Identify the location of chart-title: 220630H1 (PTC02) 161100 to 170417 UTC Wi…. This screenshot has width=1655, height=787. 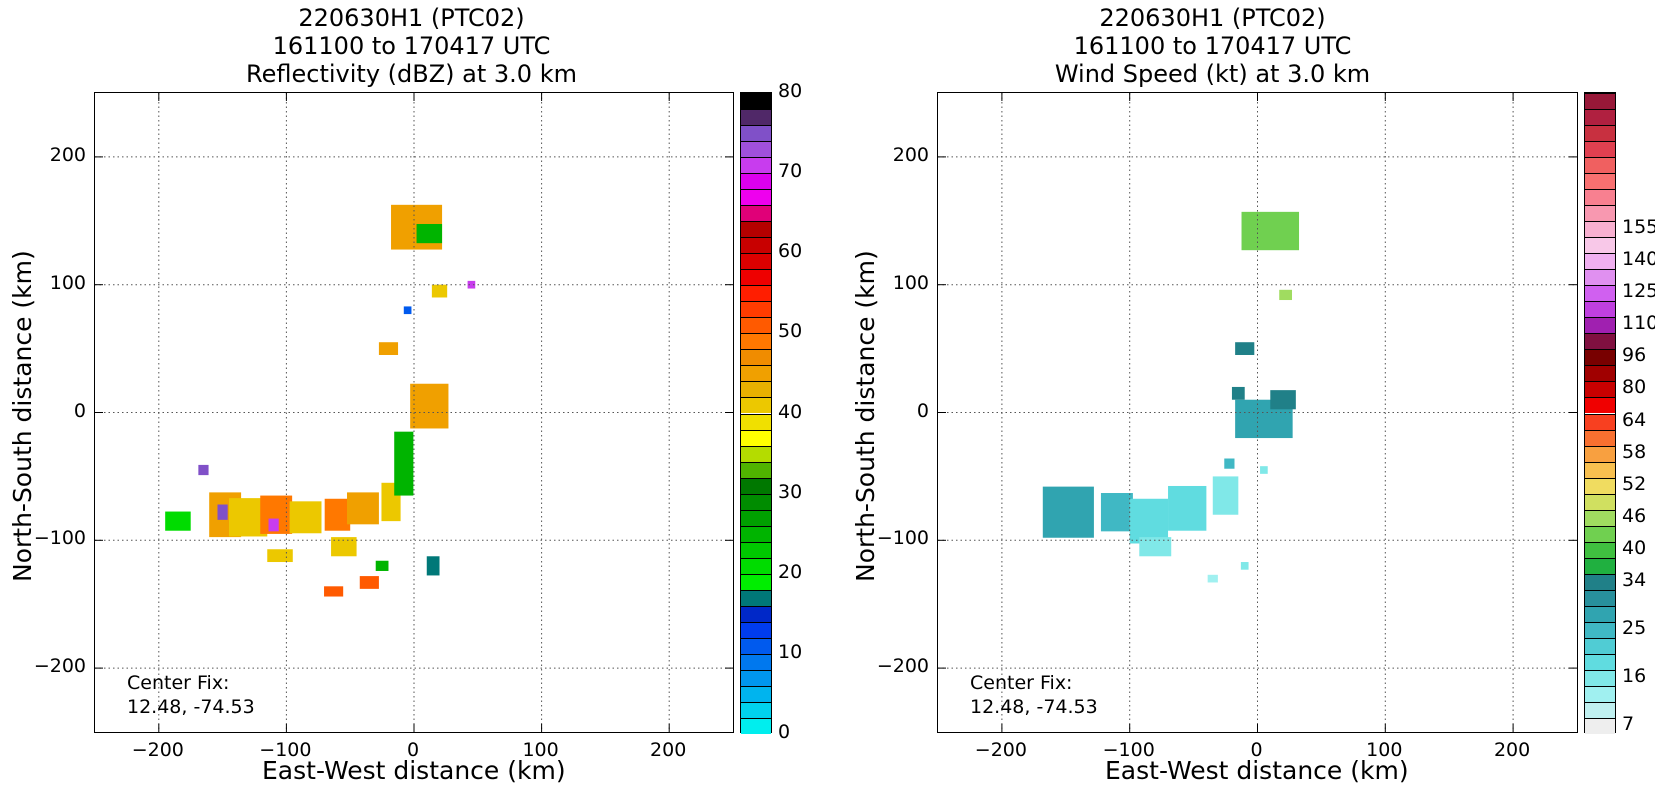
(1212, 46).